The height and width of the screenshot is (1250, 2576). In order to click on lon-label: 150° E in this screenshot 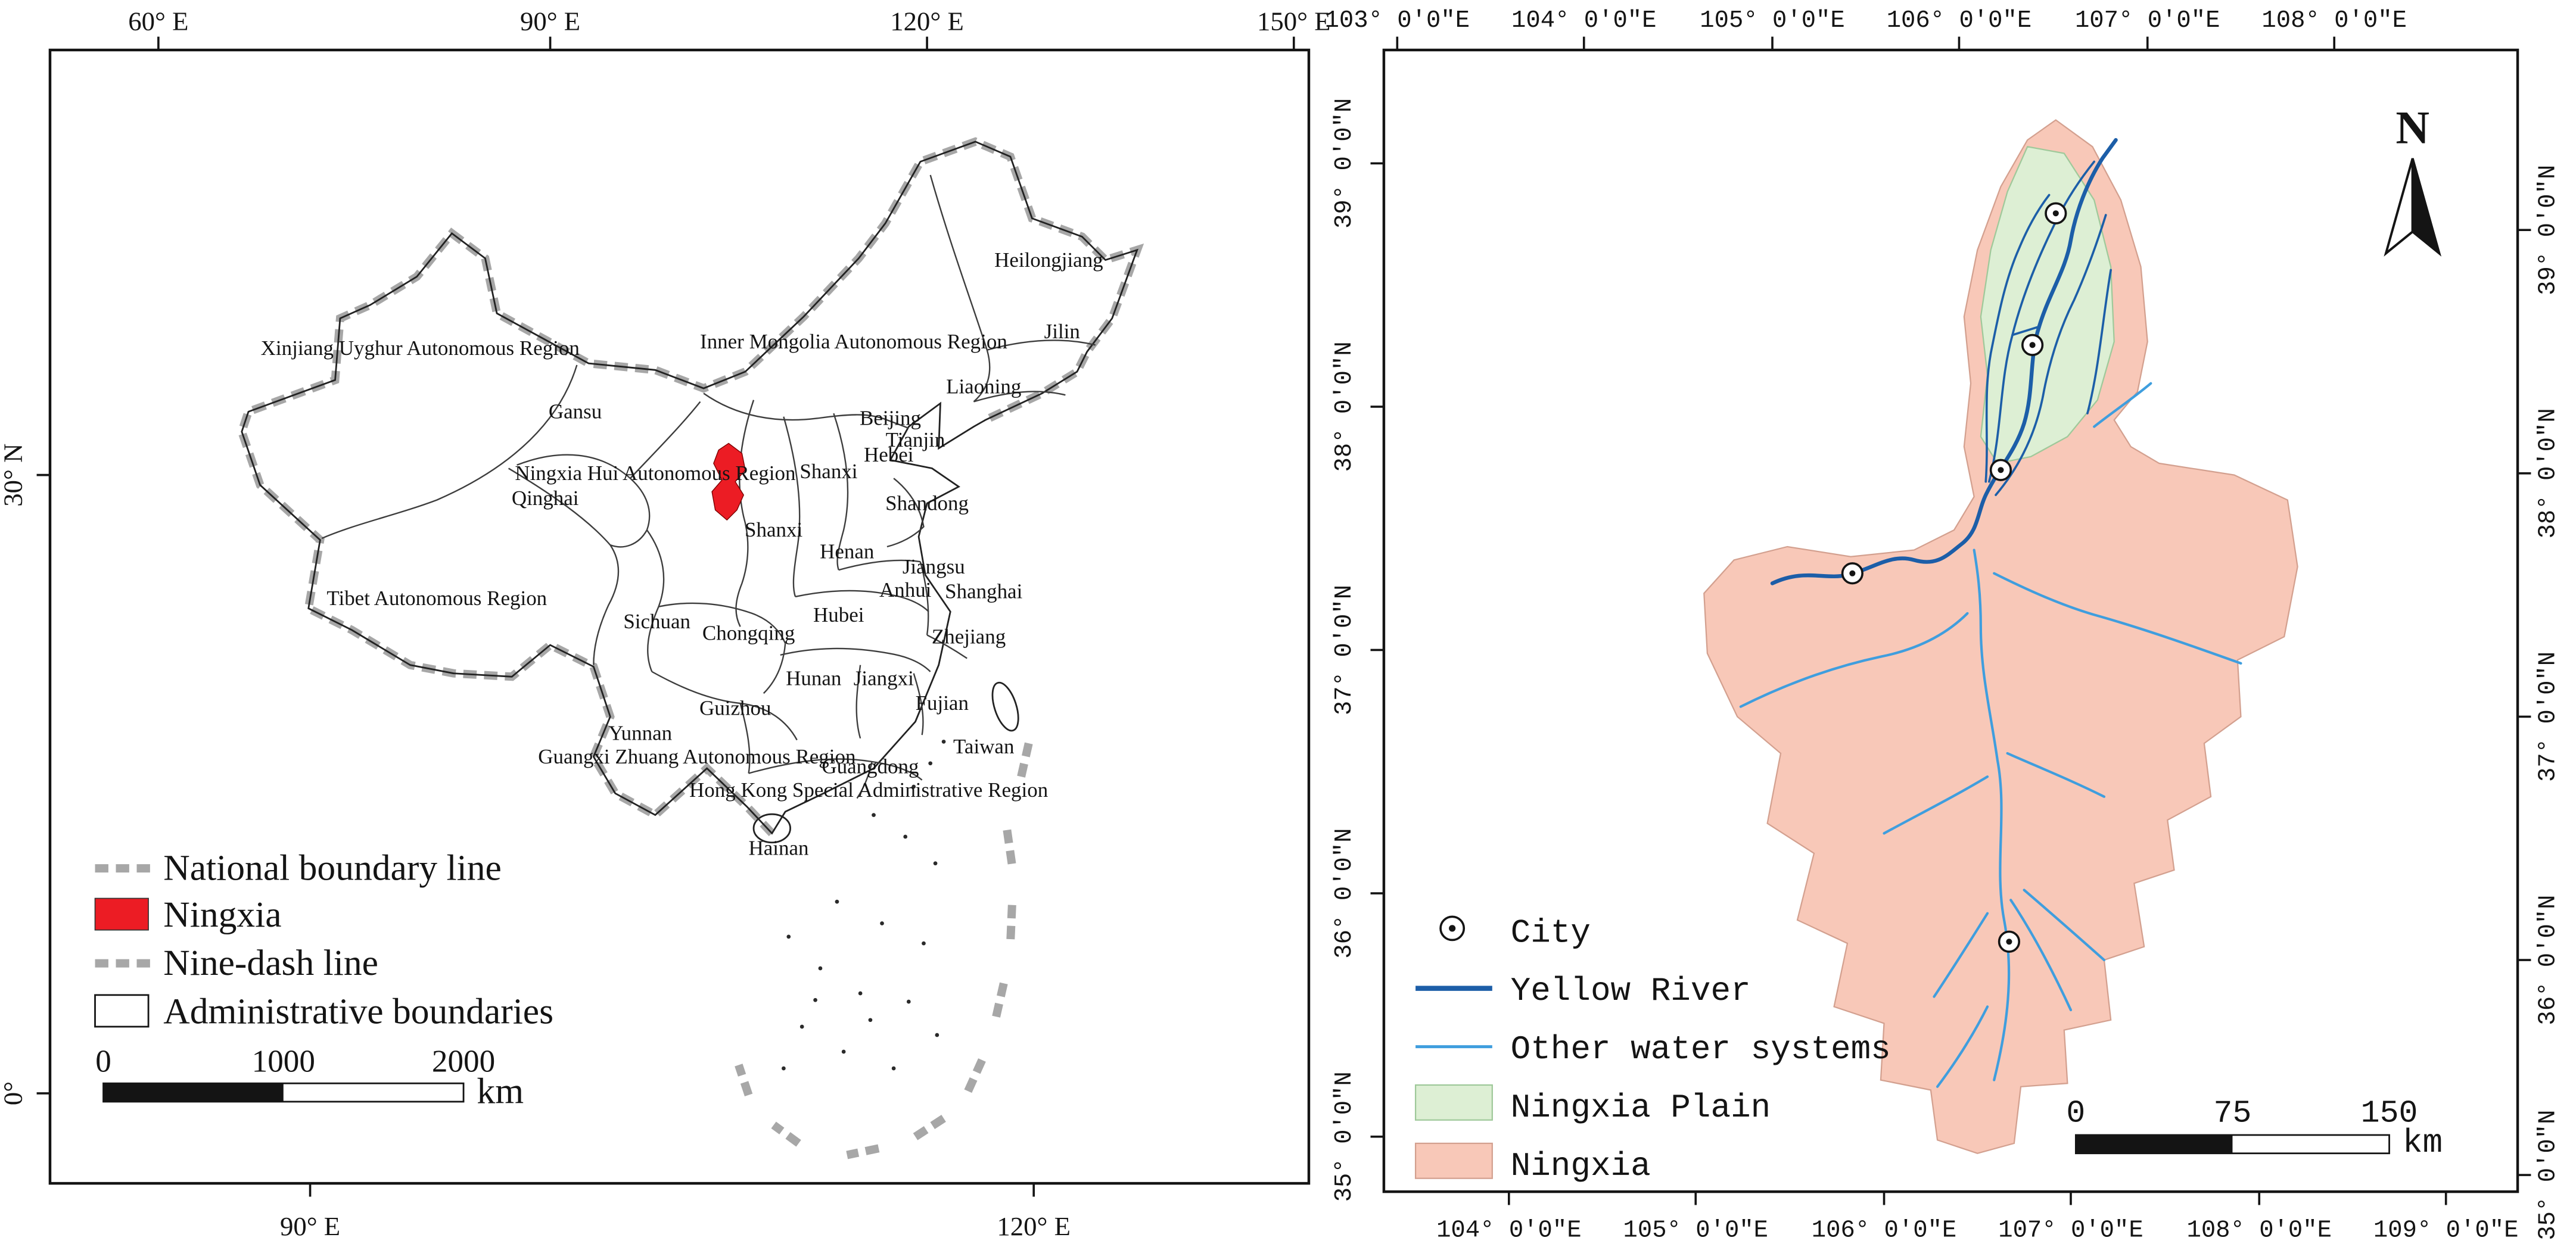, I will do `click(1294, 21)`.